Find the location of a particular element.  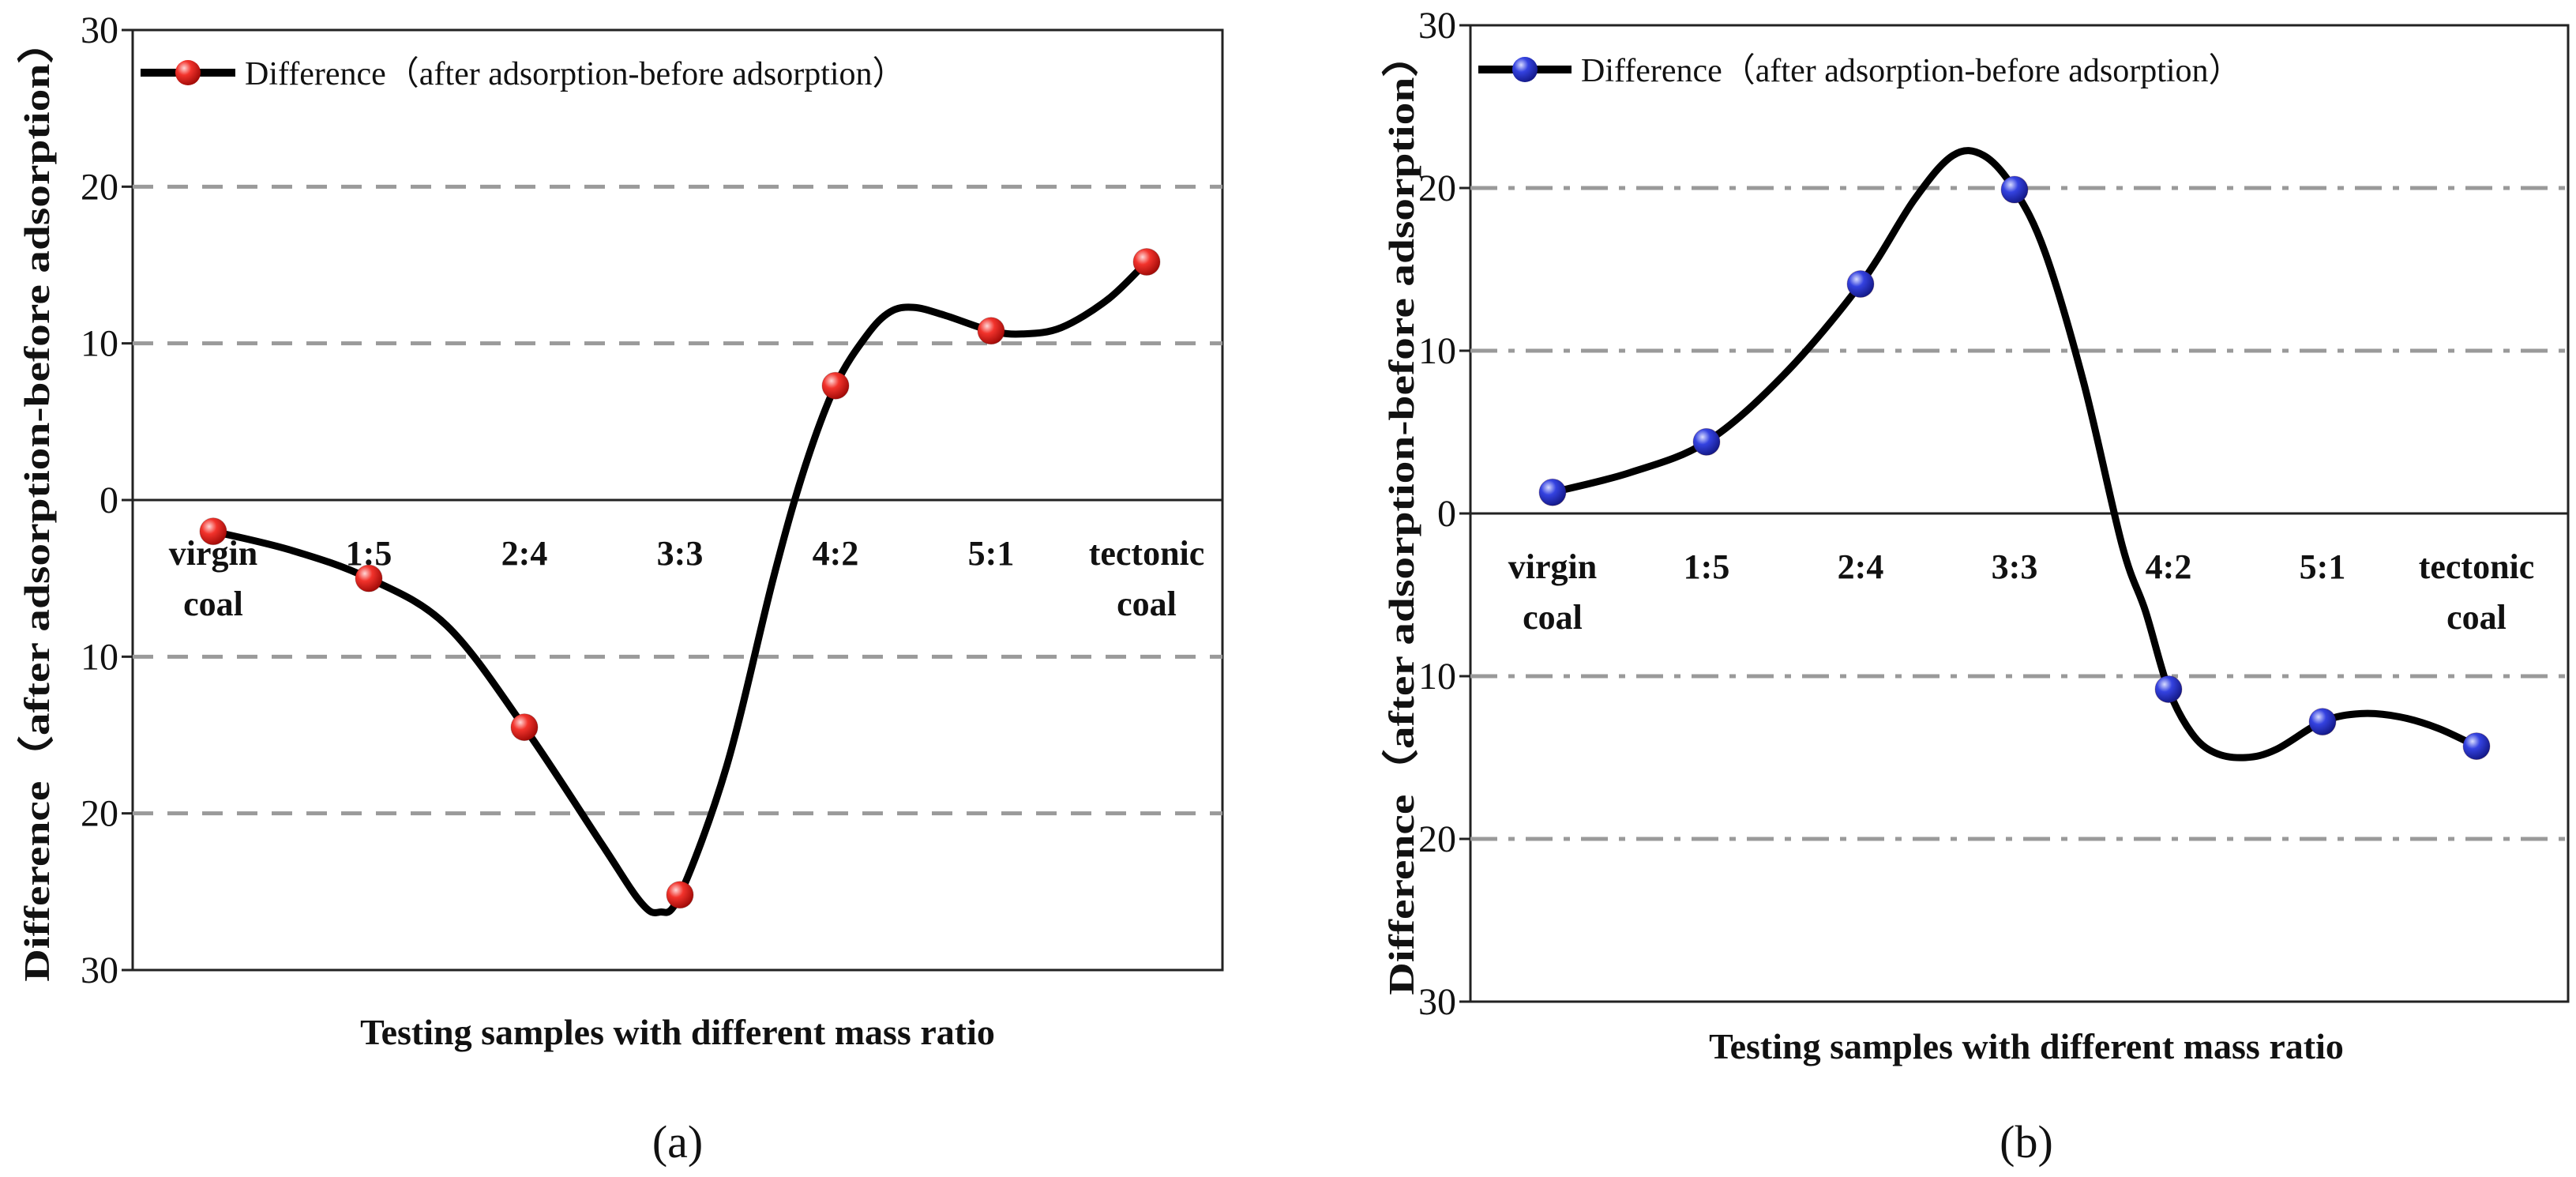

x-category-label-a: 5:1 is located at coordinates (991, 553).